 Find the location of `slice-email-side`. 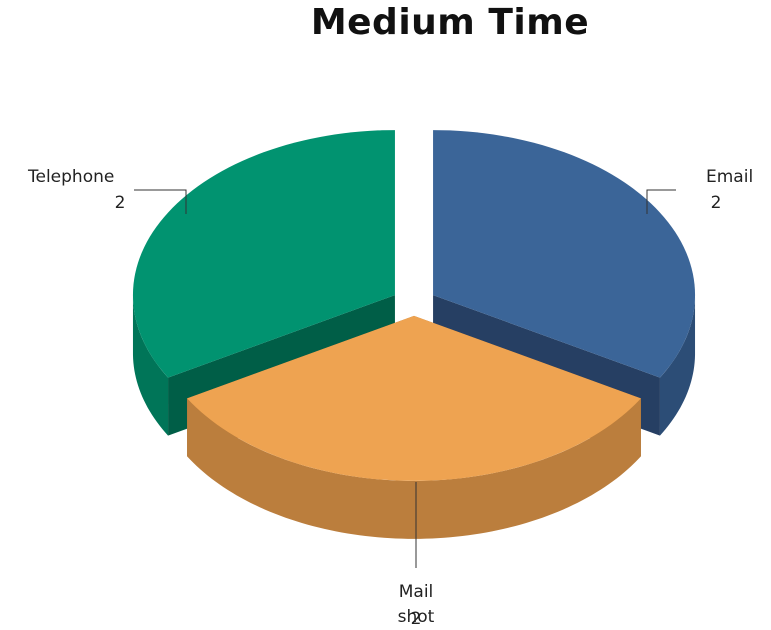

slice-email-side is located at coordinates (677, 364).